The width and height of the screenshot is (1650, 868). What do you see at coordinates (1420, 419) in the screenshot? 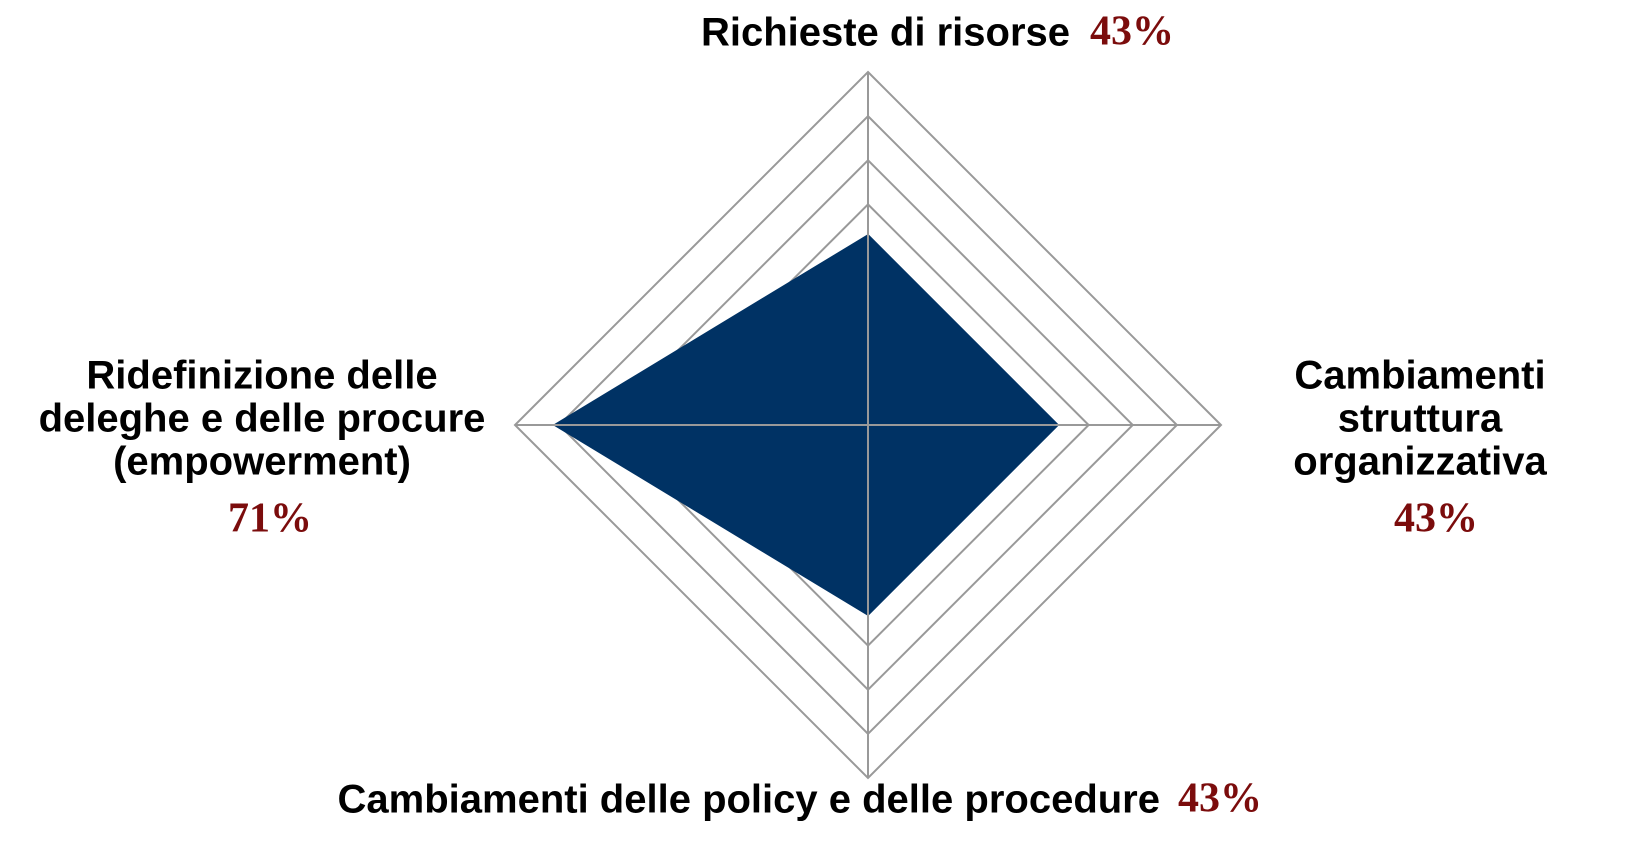
I see `category-label: struttura` at bounding box center [1420, 419].